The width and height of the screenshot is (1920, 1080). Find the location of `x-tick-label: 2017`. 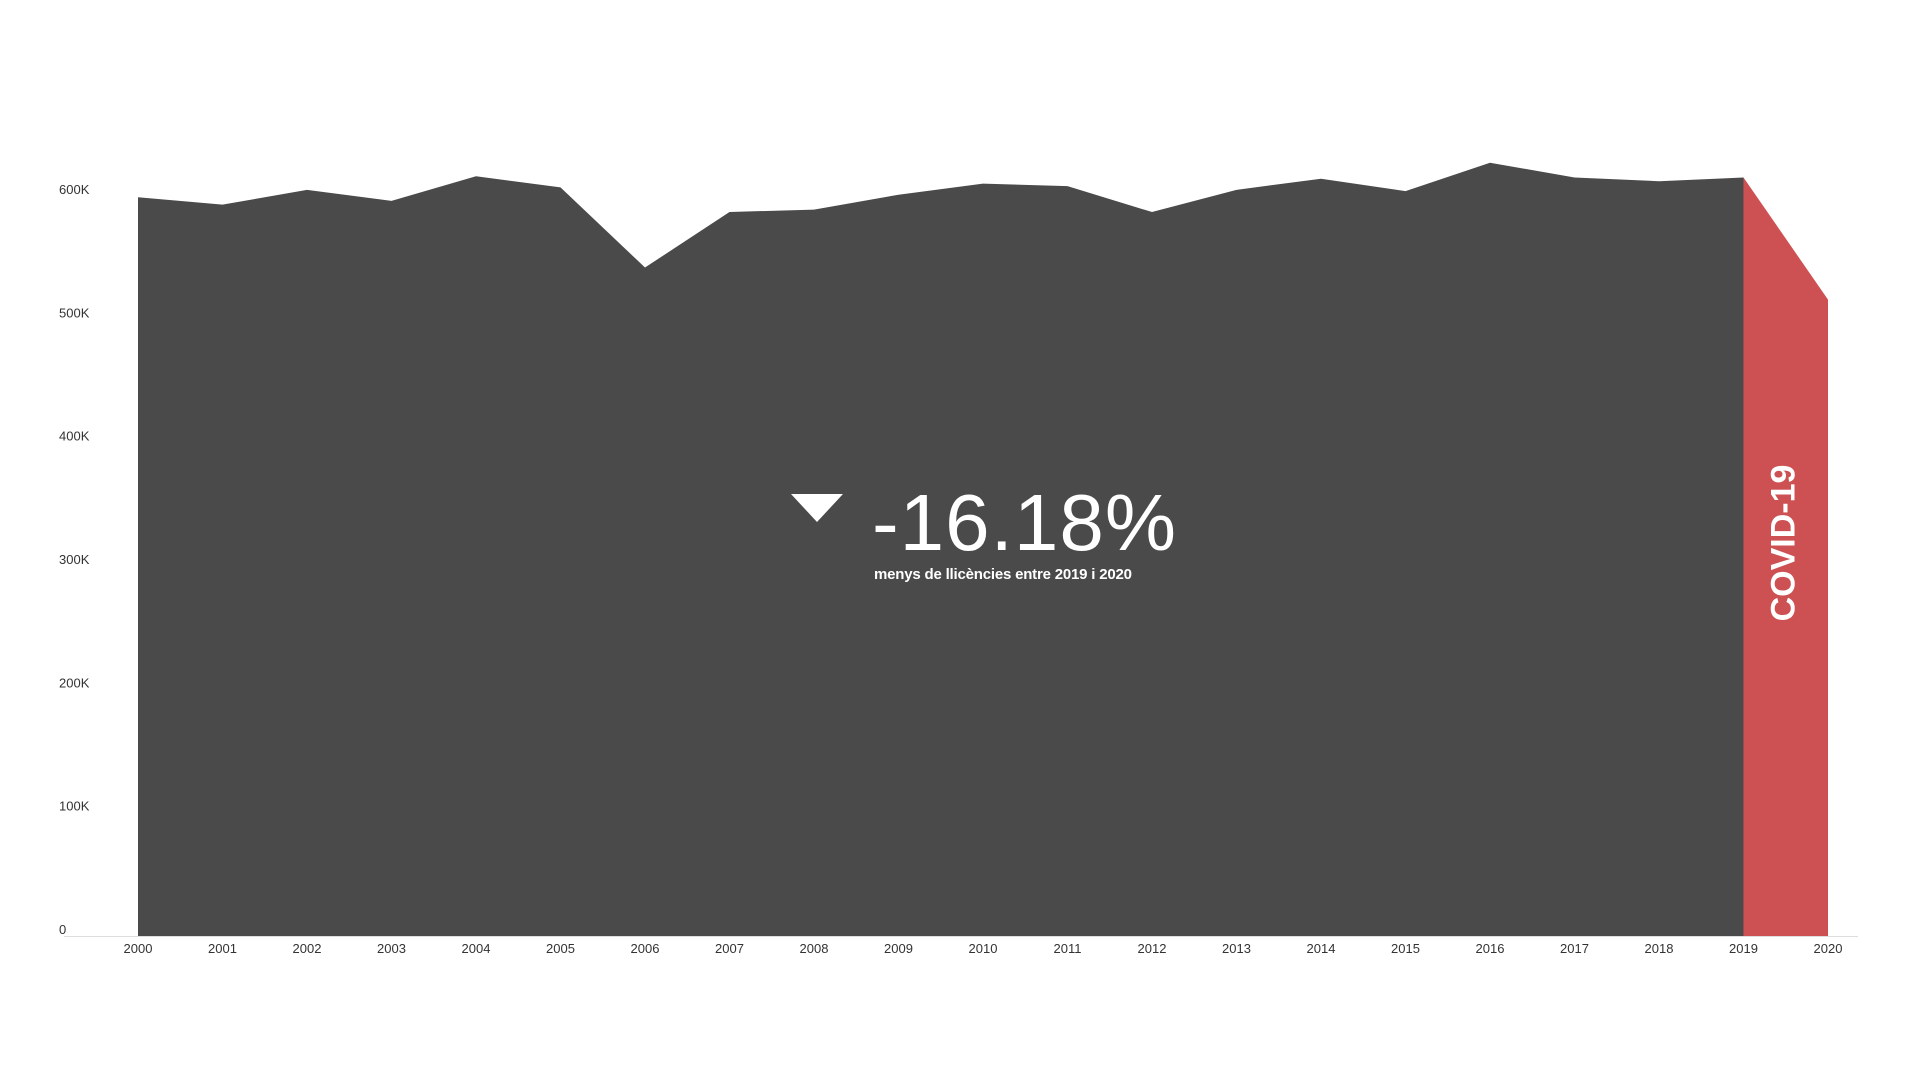

x-tick-label: 2017 is located at coordinates (1574, 948).